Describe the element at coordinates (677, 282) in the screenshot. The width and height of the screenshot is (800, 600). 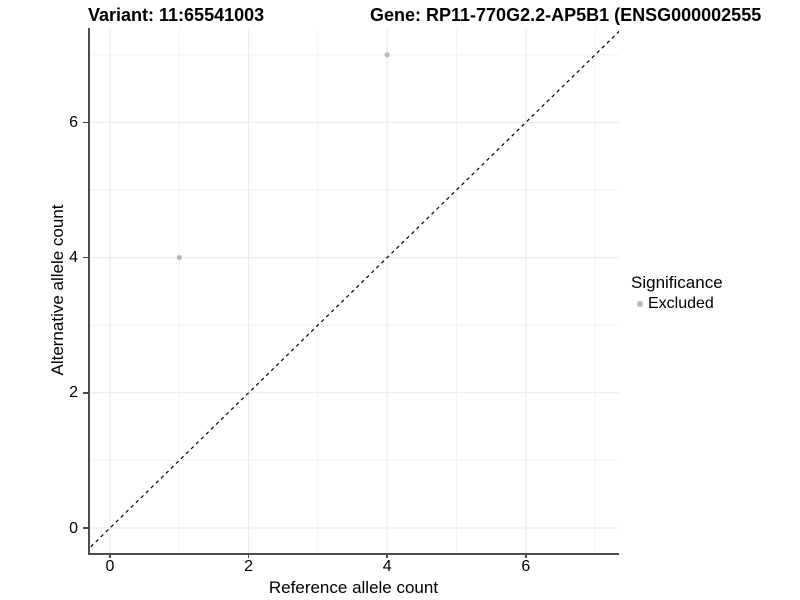
I see `legend-title: Significance` at that location.